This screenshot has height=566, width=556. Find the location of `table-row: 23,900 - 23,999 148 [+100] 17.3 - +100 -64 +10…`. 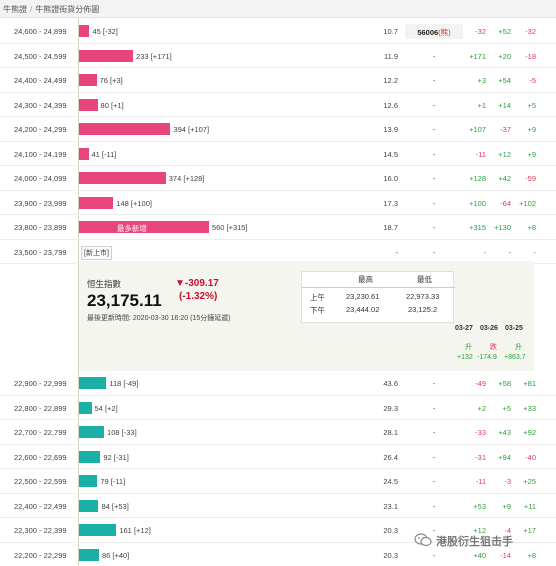

table-row: 23,900 - 23,999 148 [+100] 17.3 - +100 -64 +10… is located at coordinates (278, 203).